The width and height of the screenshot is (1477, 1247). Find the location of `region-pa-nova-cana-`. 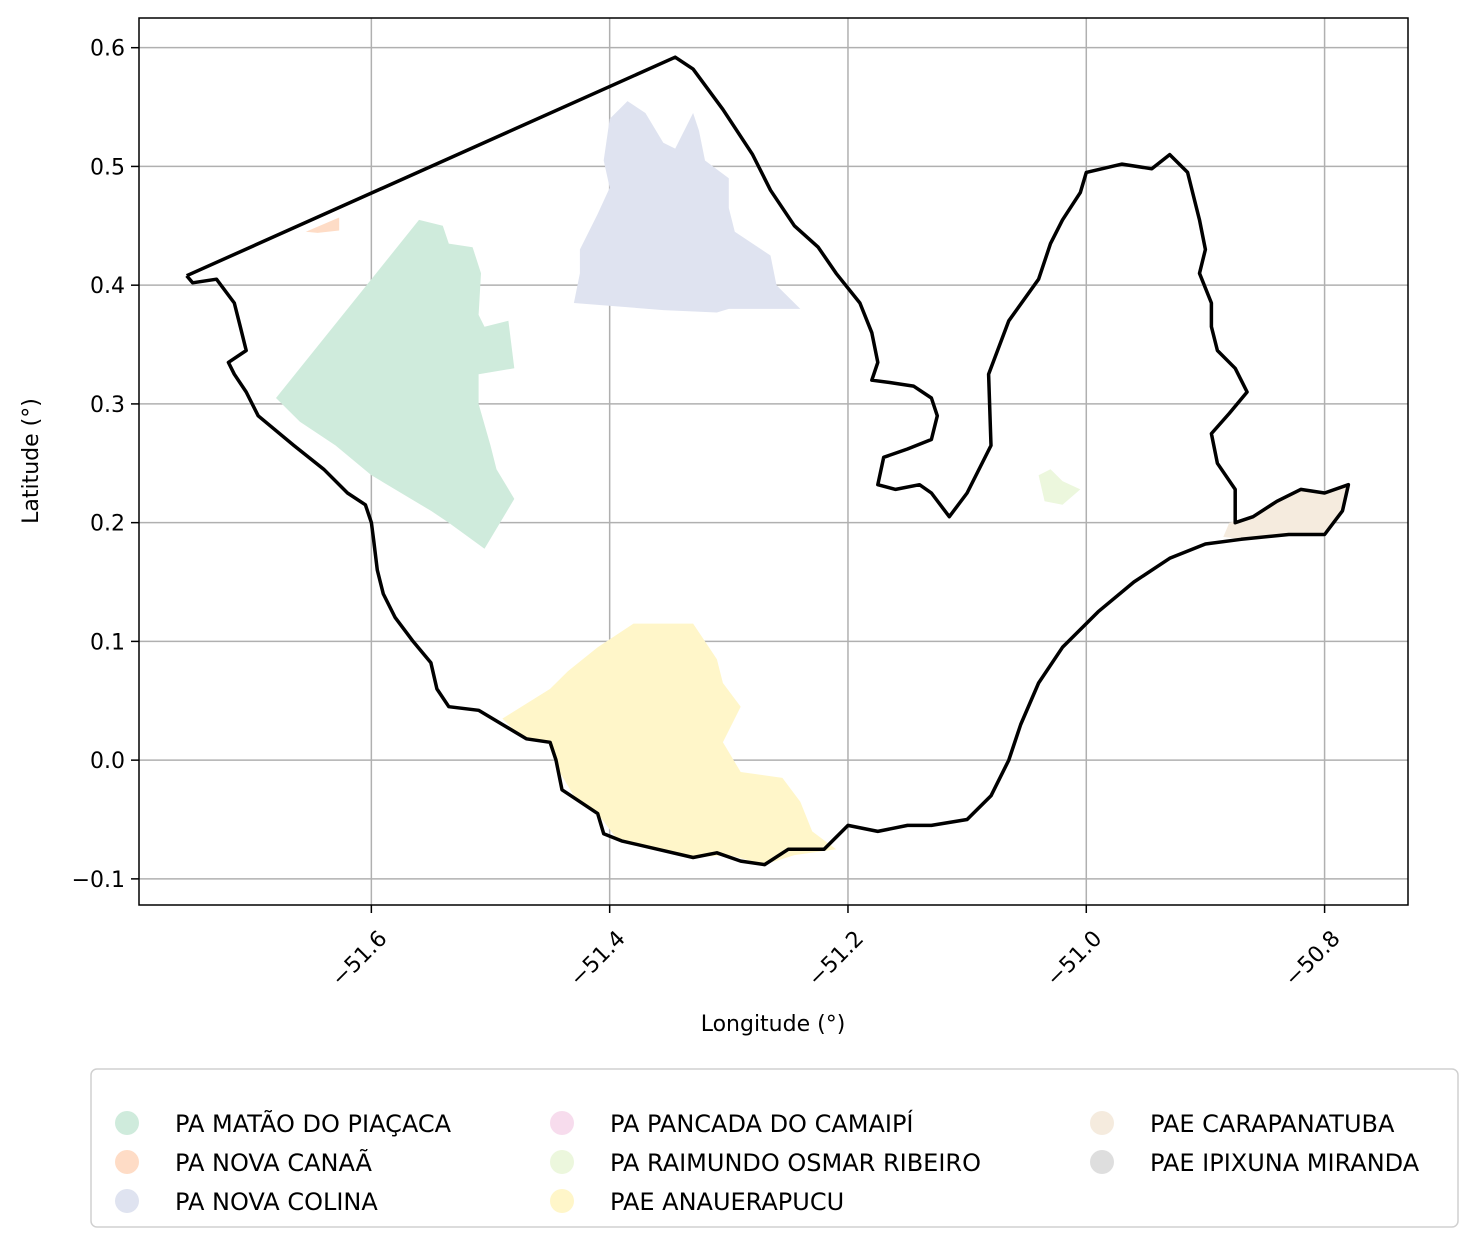

region-pa-nova-cana- is located at coordinates (322, 225).